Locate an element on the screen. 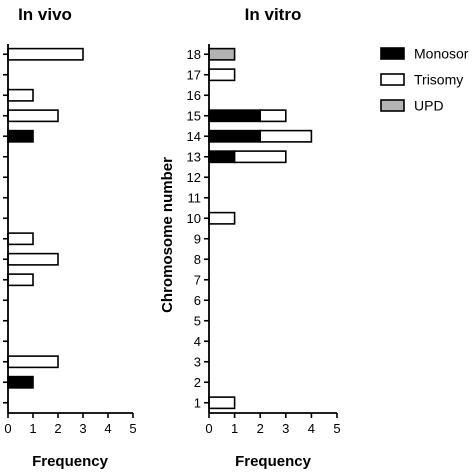 The height and width of the screenshot is (474, 474). in-vitro-y-tick-label-2: 2 is located at coordinates (197, 382).